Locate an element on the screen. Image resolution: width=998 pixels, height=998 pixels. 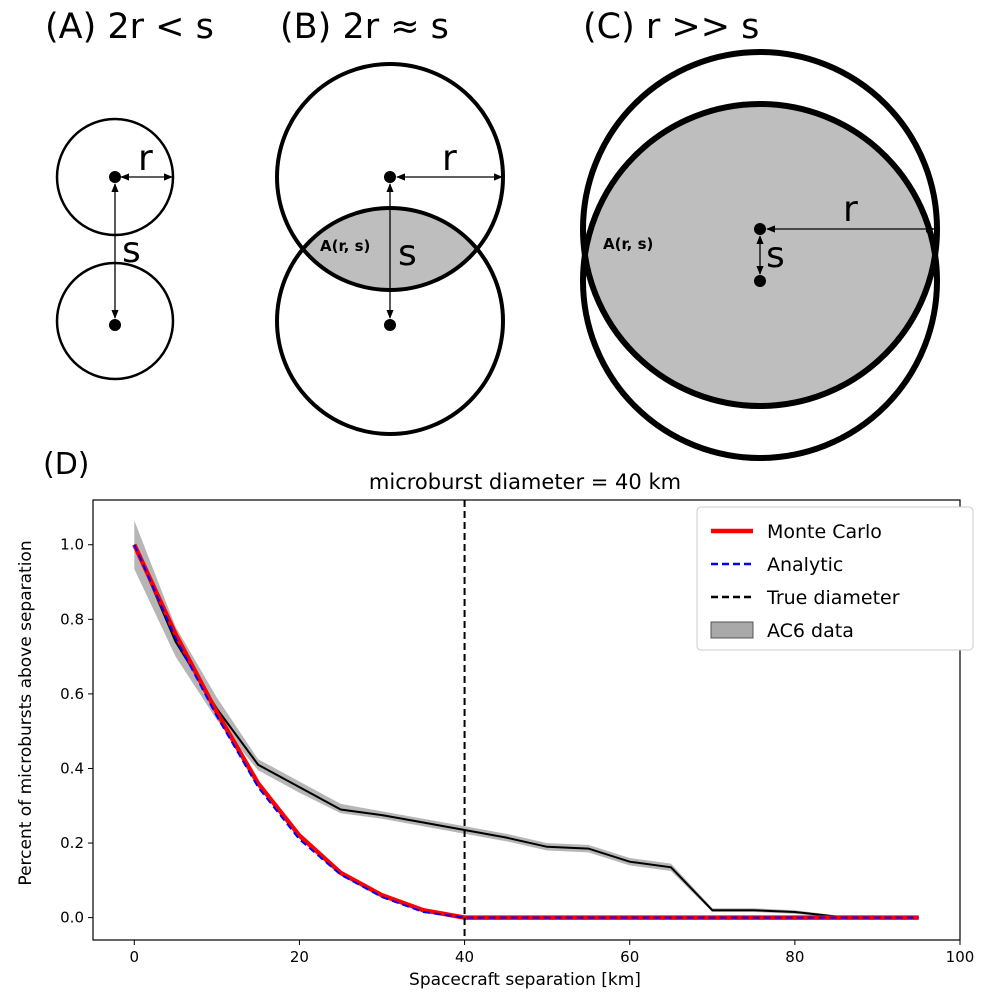
panel-b: (B) 2r ≈ s r s A(r, s) is located at coordinates (390, 221).